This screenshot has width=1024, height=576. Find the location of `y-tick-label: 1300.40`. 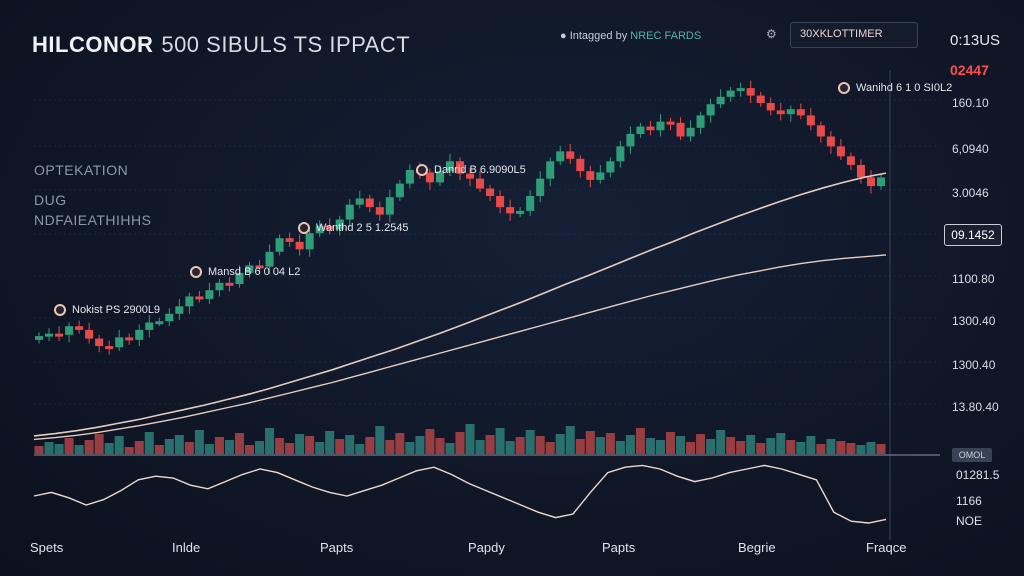

y-tick-label: 1300.40 is located at coordinates (974, 321).